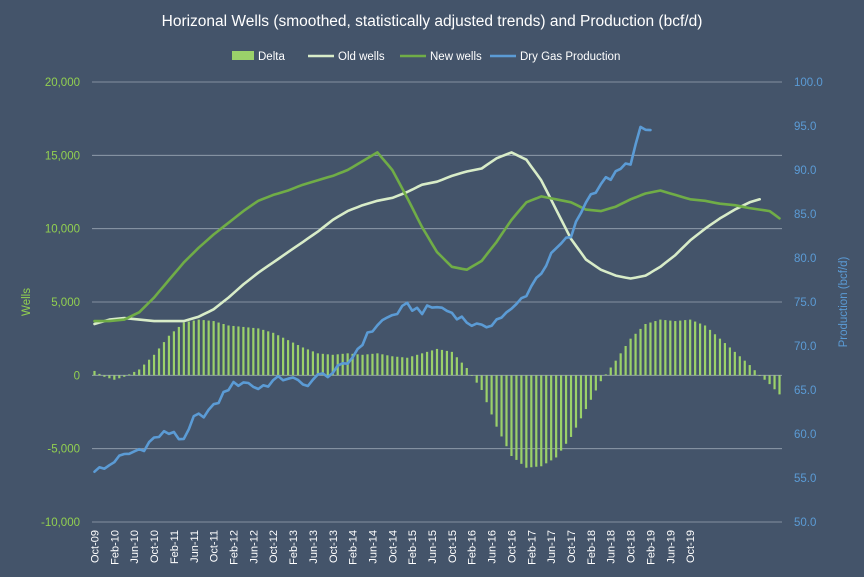  Describe the element at coordinates (65, 303) in the screenshot. I see `left-tick-label: 5,000` at that location.